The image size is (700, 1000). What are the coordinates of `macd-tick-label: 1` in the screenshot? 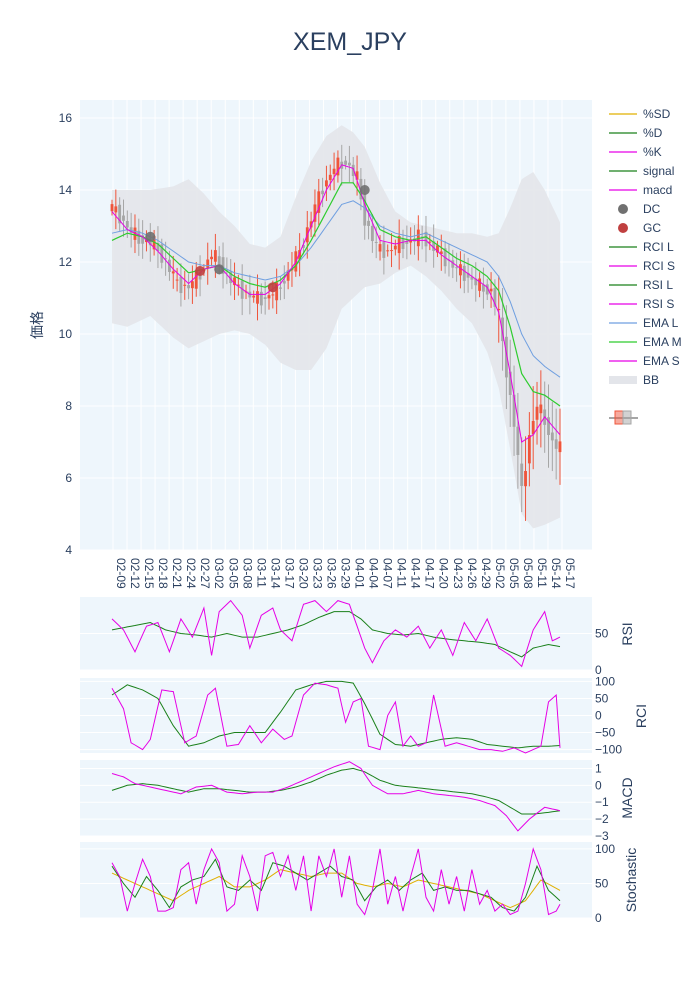 It's located at (598, 768).